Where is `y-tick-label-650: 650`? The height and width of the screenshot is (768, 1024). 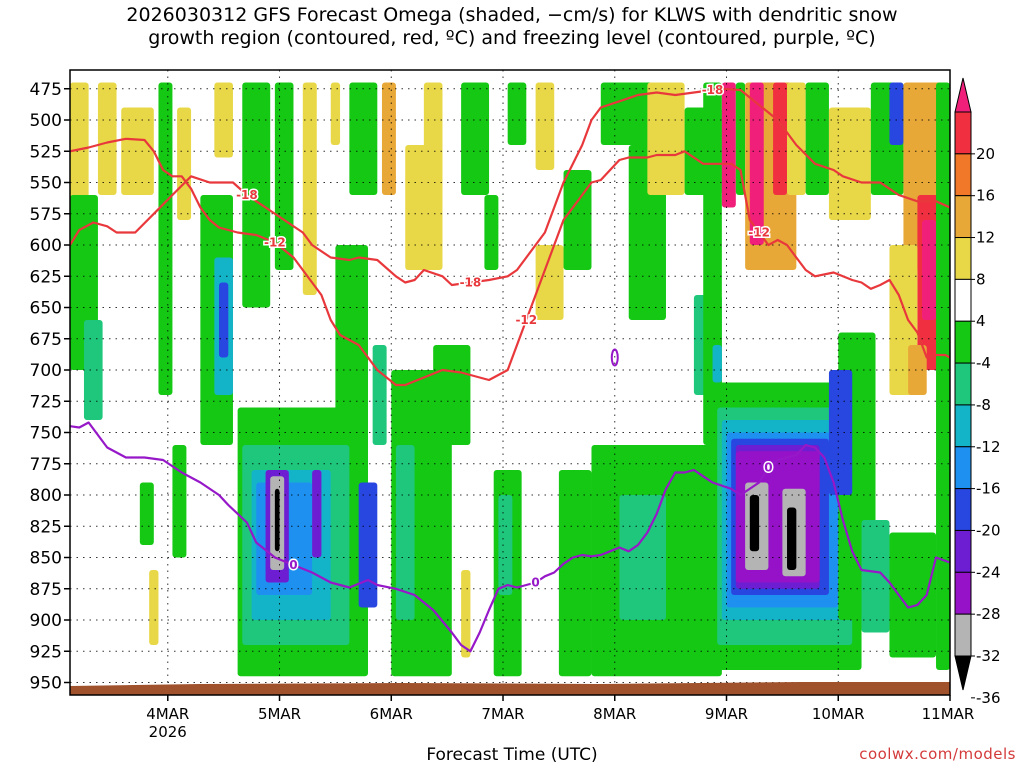
y-tick-label-650: 650 is located at coordinates (46, 309).